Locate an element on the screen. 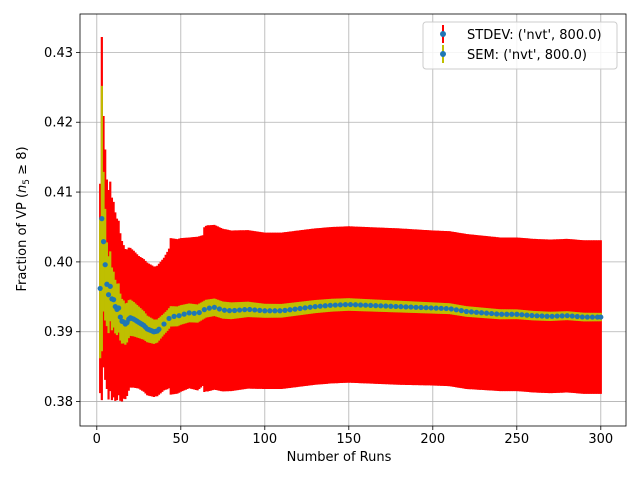 This screenshot has height=480, width=640. y-tick-label: 0.38 is located at coordinates (58, 402).